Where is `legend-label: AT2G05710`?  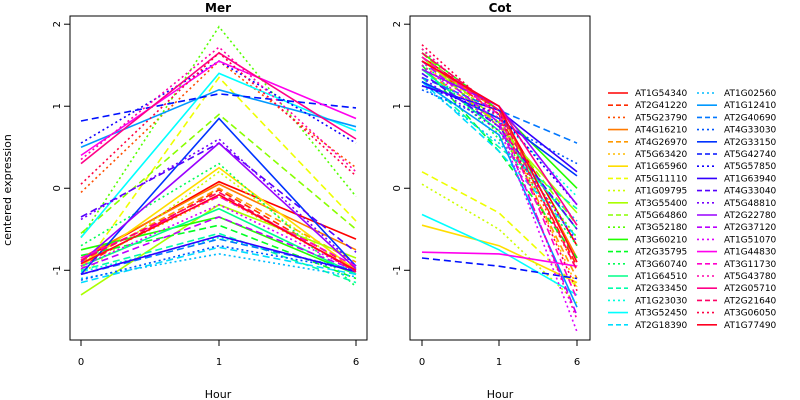
legend-label: AT2G05710 is located at coordinates (750, 289).